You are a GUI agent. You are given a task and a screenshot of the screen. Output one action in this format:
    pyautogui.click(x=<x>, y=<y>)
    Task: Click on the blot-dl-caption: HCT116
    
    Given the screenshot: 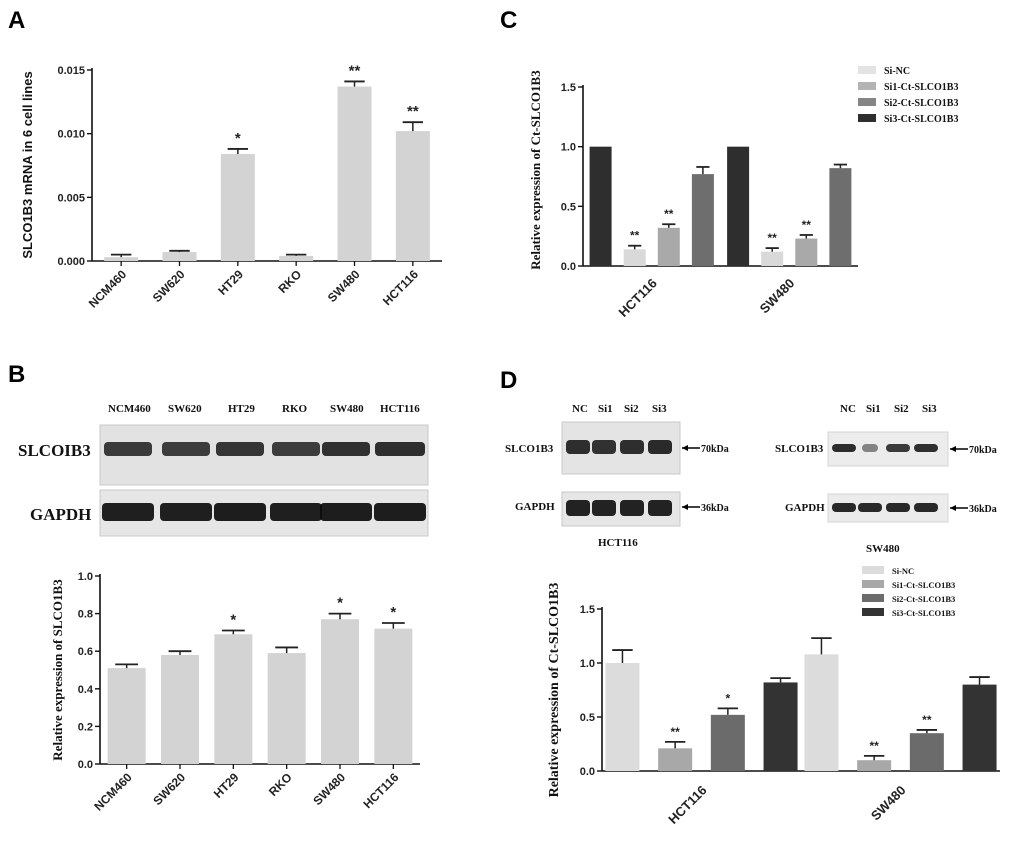 What is the action you would take?
    pyautogui.click(x=618, y=543)
    